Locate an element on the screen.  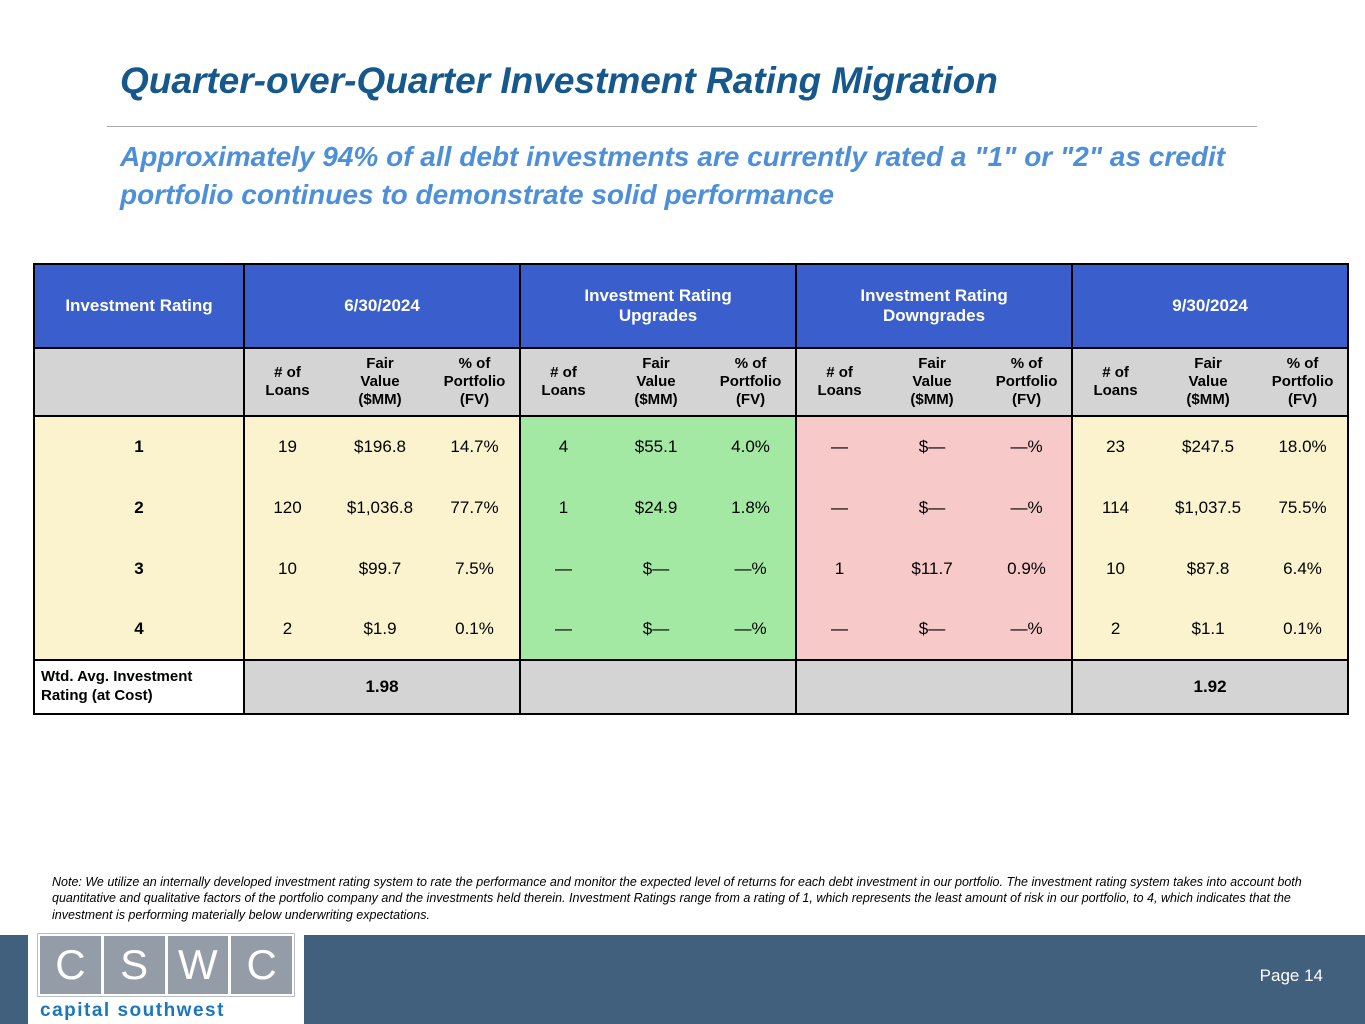
data-cell: $11.7 is located at coordinates (932, 568).